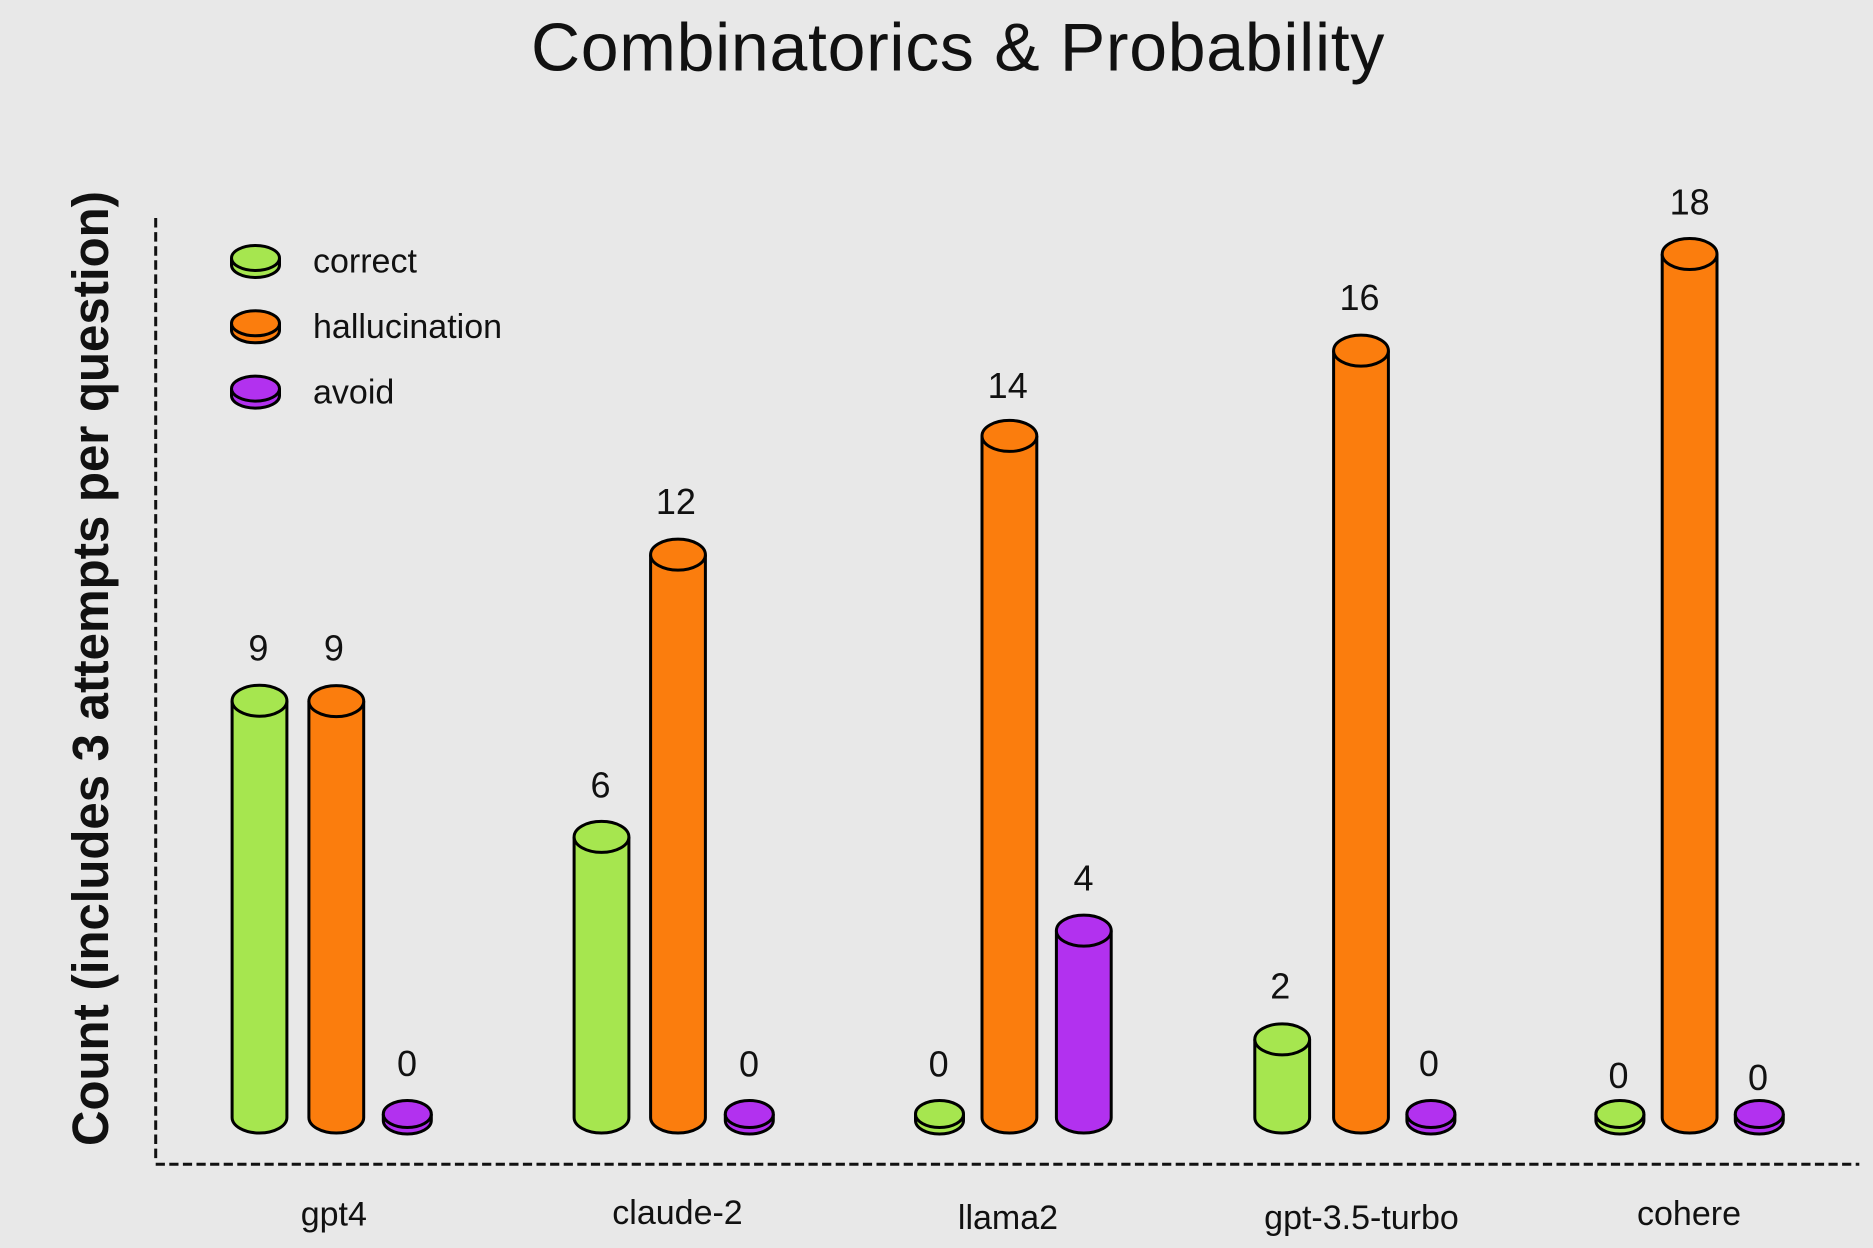 Image resolution: width=1873 pixels, height=1248 pixels. I want to click on svg-text: 16, so click(1359, 297).